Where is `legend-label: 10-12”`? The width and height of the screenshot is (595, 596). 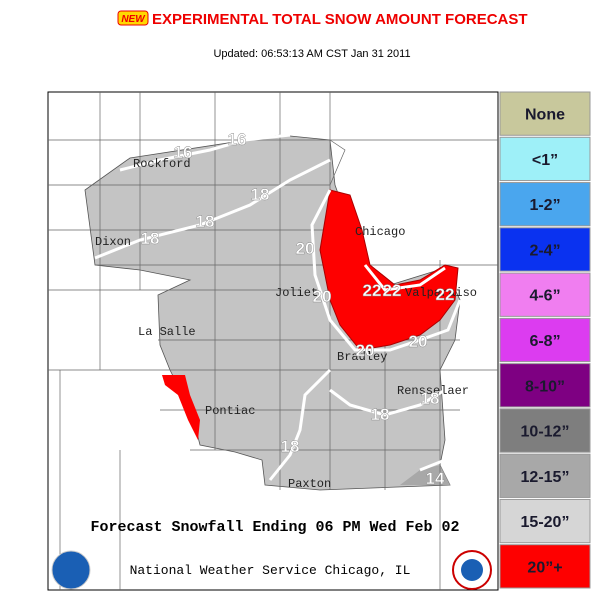 legend-label: 10-12” is located at coordinates (545, 432).